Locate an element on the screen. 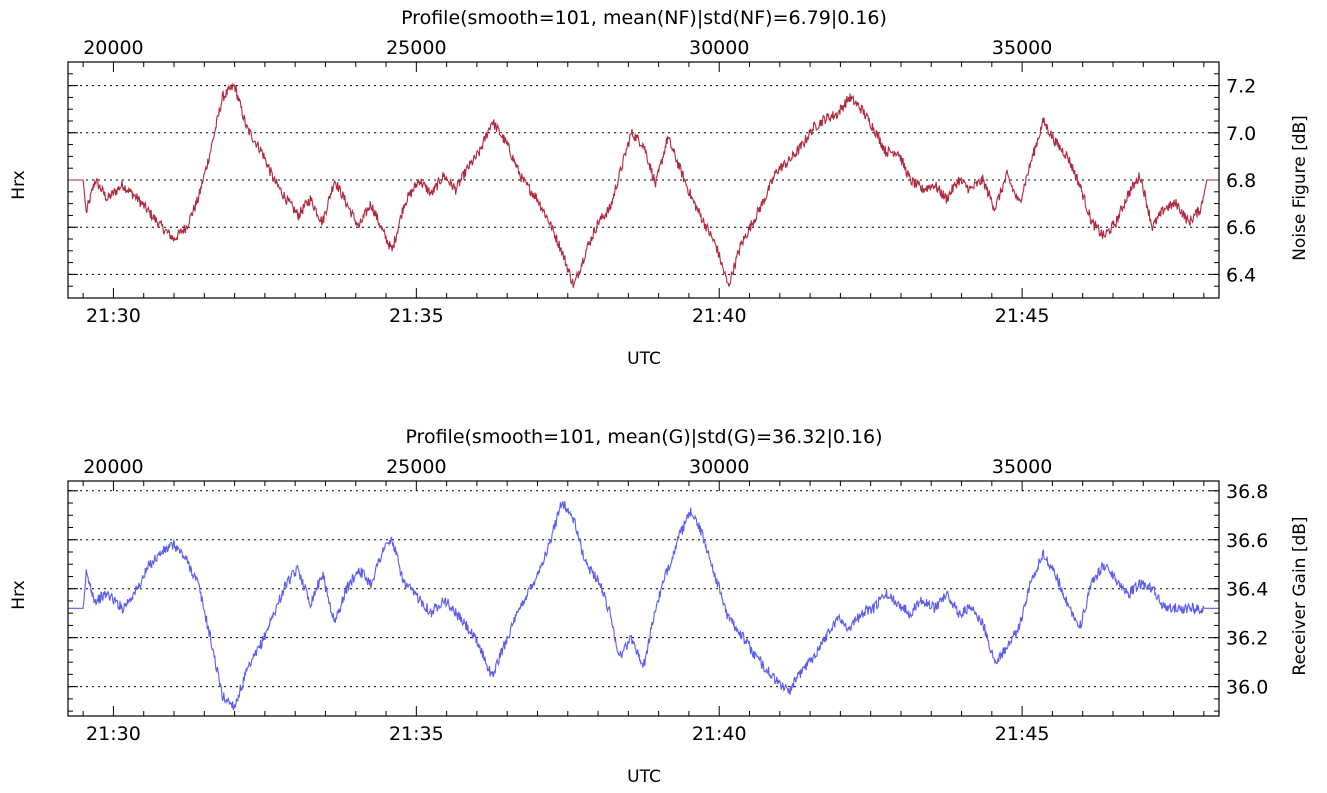  y-tick-label: 36.2 is located at coordinates (1247, 639).